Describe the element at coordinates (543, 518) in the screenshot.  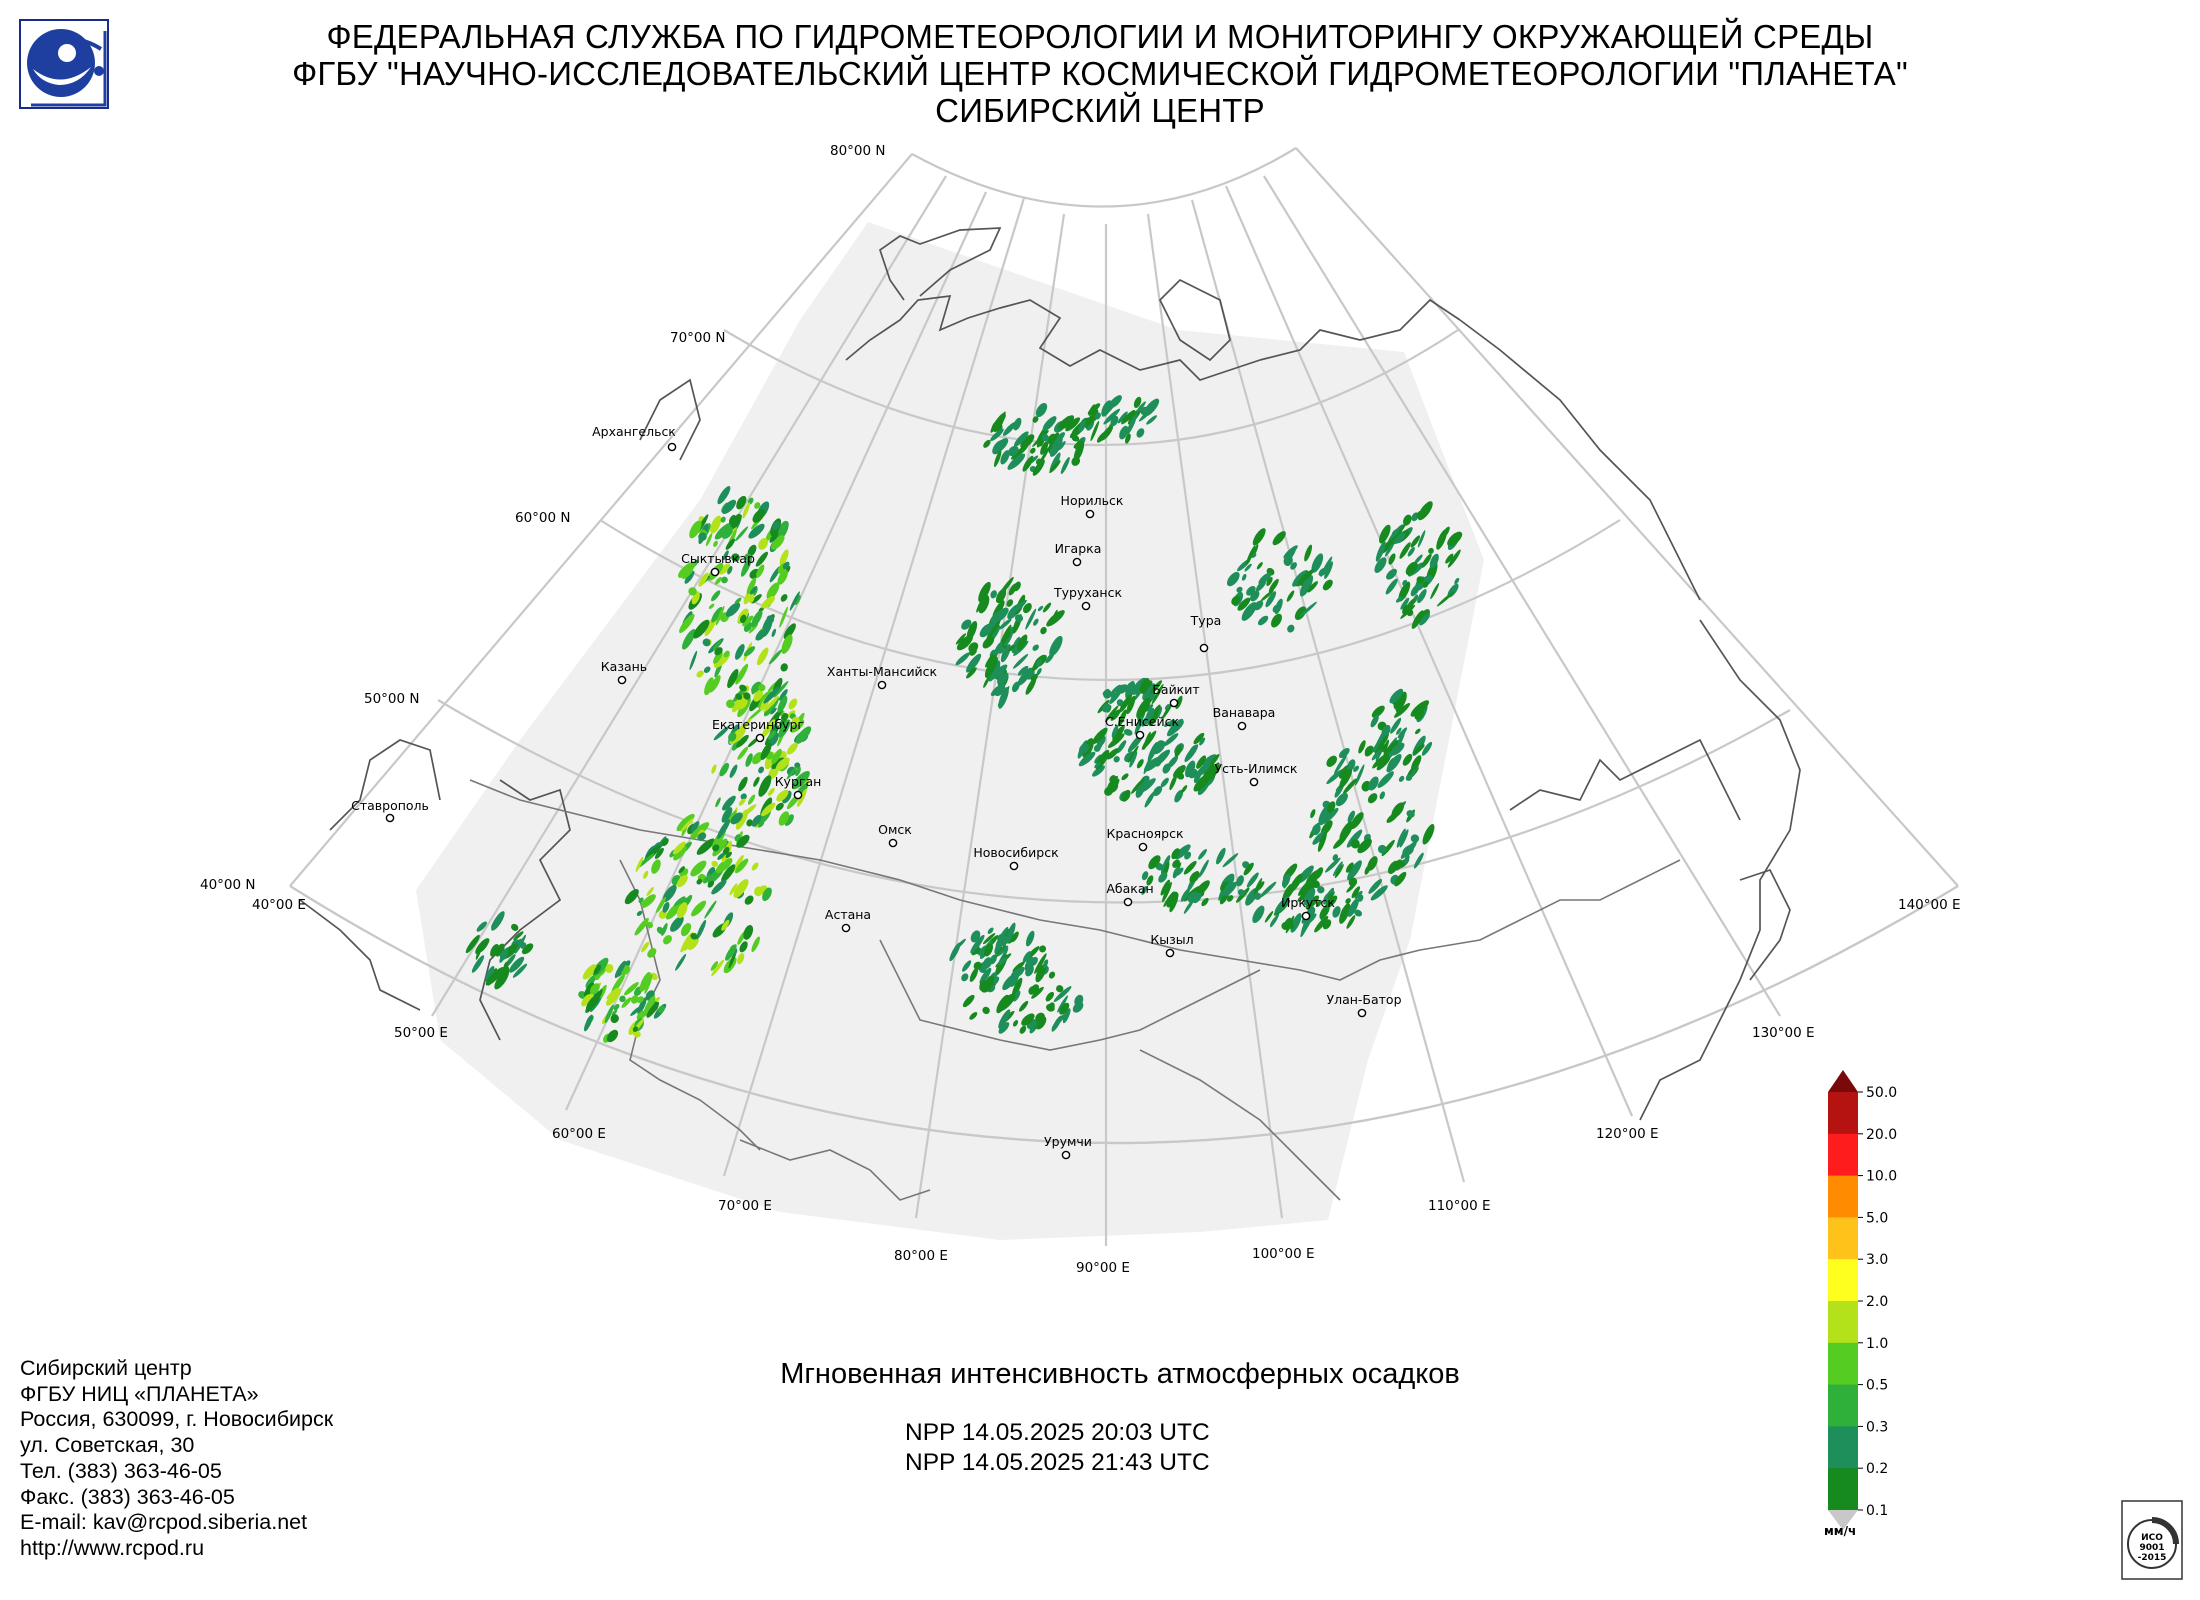
I see `label-lat-60: 60°00 N` at that location.